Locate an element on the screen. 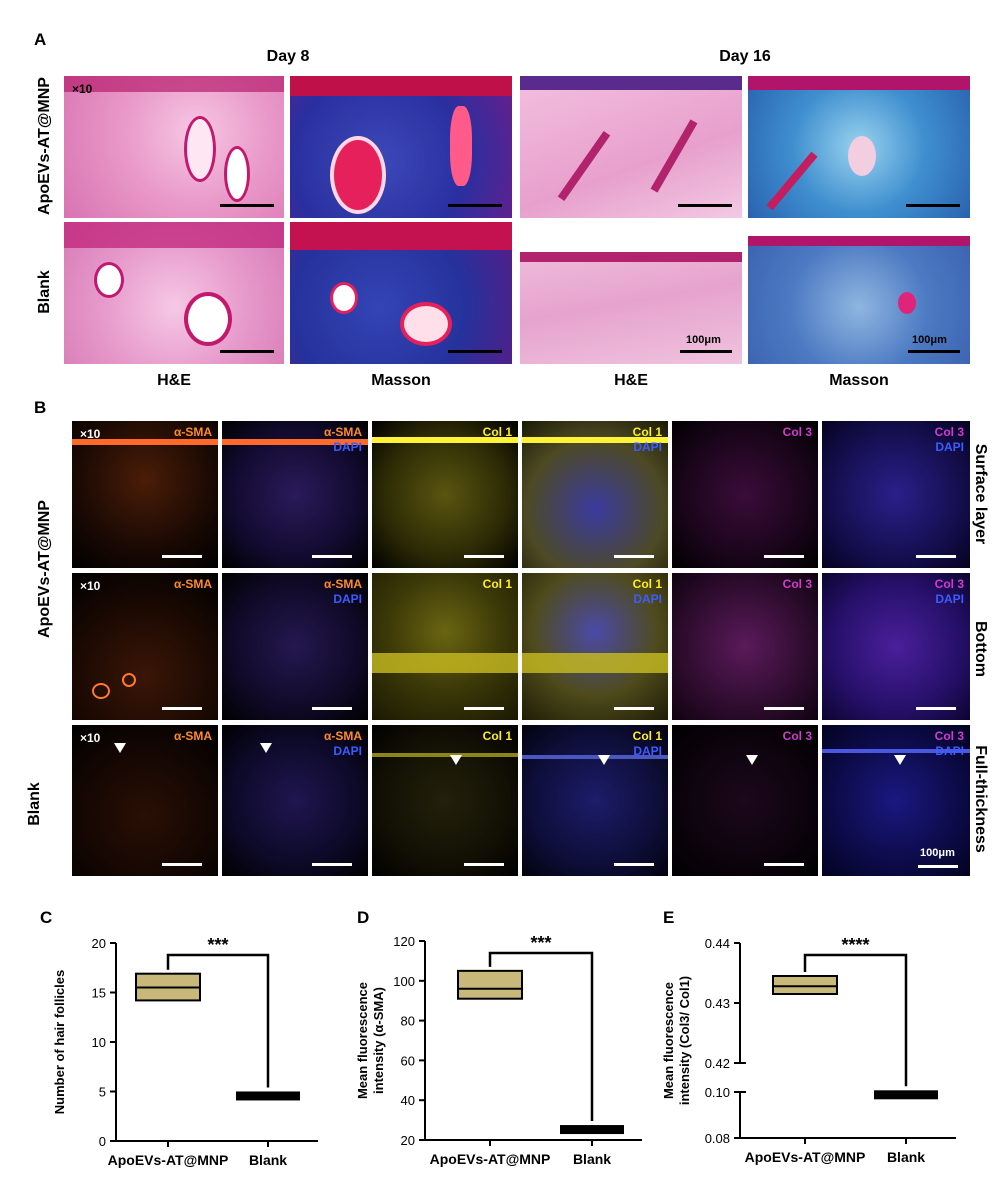 The width and height of the screenshot is (996, 1198). day8-header: Day 8 is located at coordinates (288, 56).